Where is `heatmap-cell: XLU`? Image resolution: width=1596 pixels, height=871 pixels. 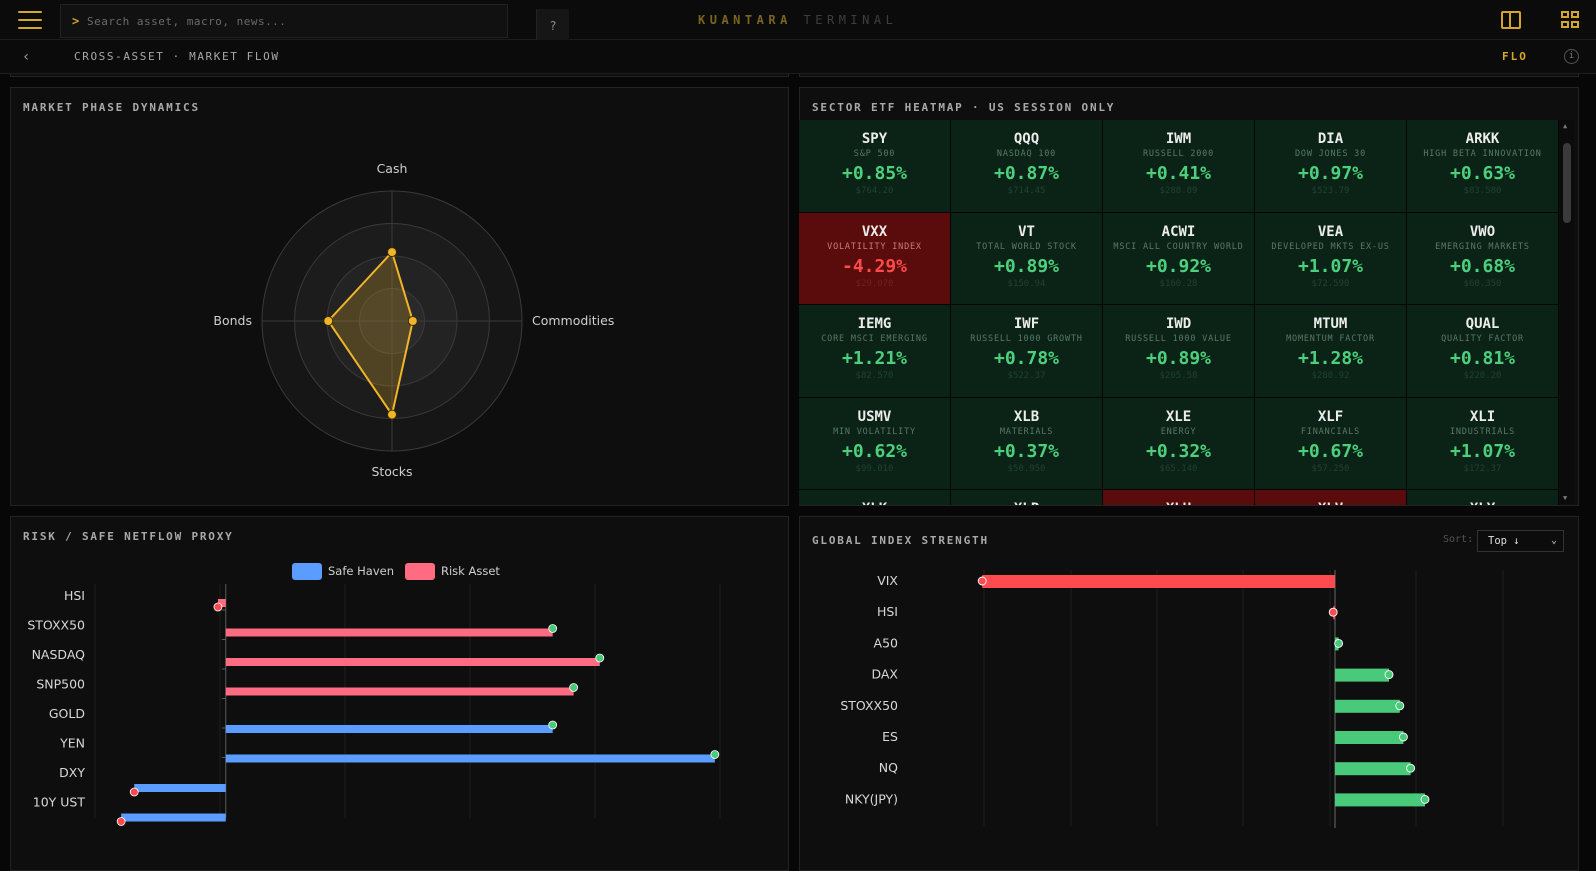
heatmap-cell: XLU is located at coordinates (1178, 497).